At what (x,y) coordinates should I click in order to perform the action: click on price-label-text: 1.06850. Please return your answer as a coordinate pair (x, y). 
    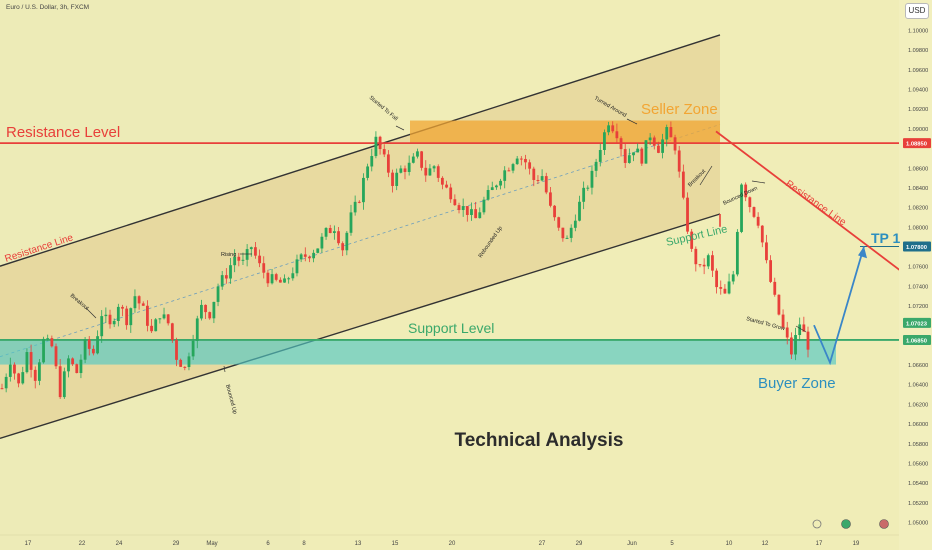
    Looking at the image, I should click on (916, 341).